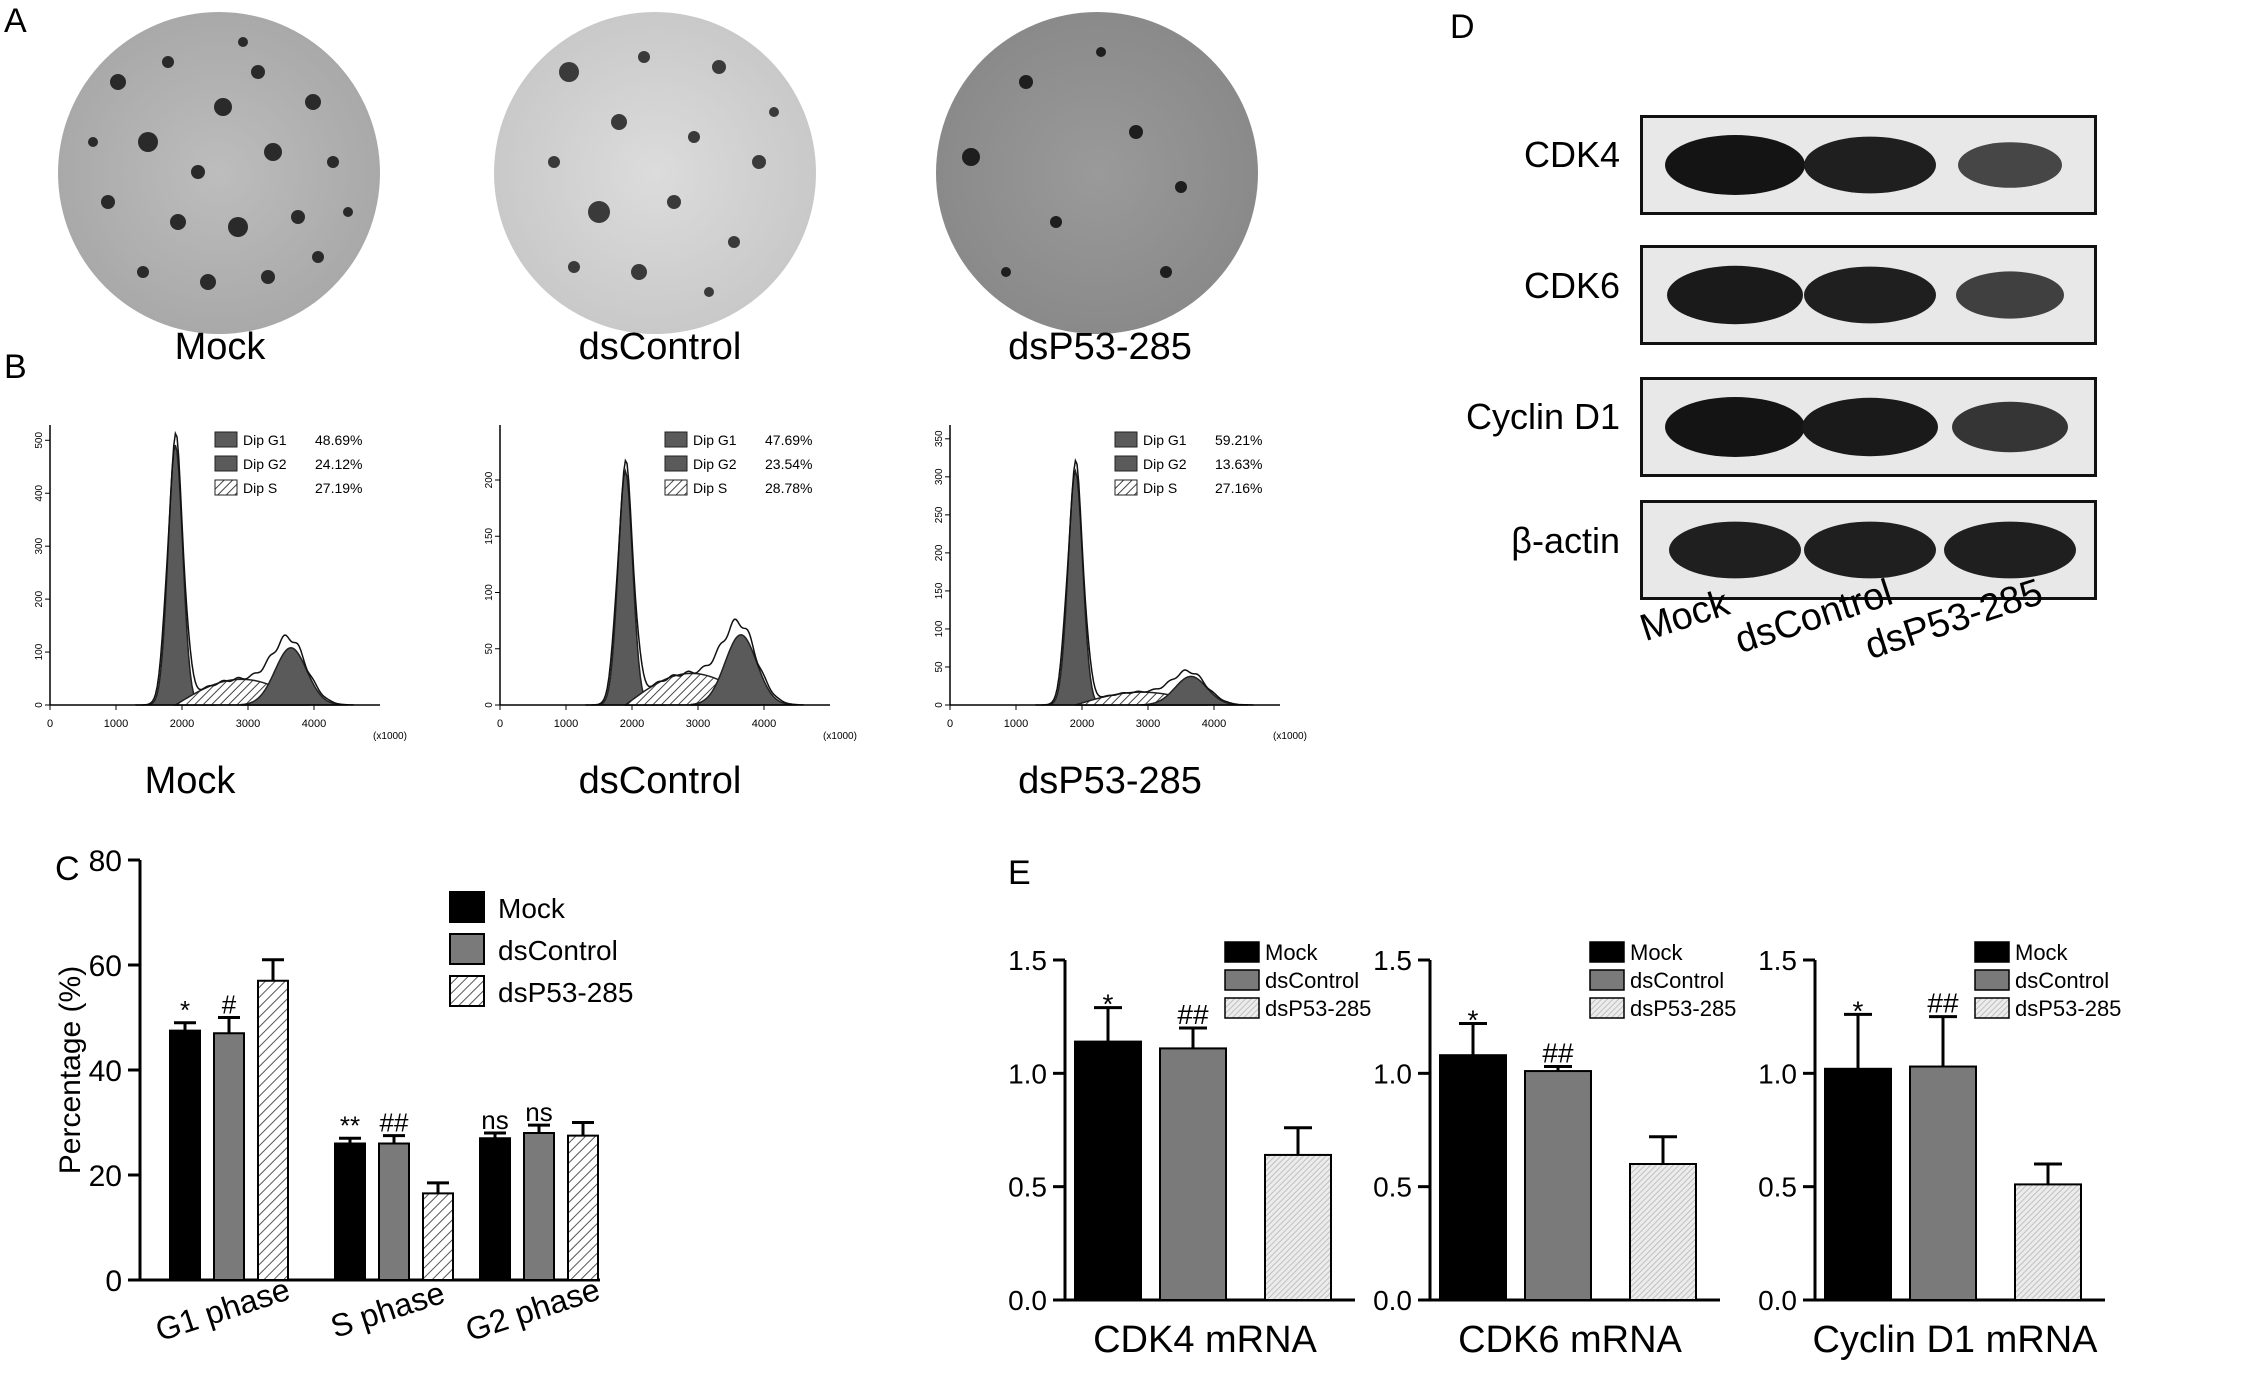 This screenshot has width=2244, height=1385. What do you see at coordinates (489, 479) in the screenshot?
I see `y-tick-label-1-4: 200` at bounding box center [489, 479].